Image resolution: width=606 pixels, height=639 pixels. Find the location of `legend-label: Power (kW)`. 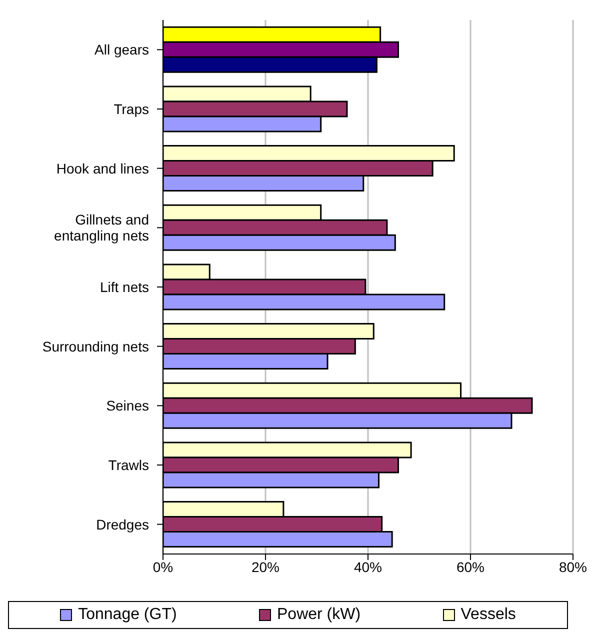

legend-label: Power (kW) is located at coordinates (318, 615).